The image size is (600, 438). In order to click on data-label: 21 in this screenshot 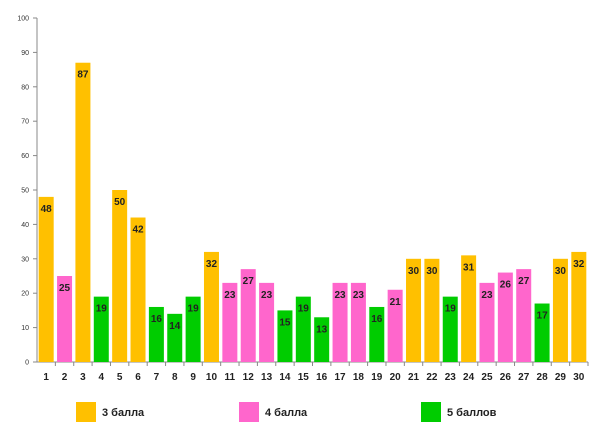, I will do `click(396, 302)`.